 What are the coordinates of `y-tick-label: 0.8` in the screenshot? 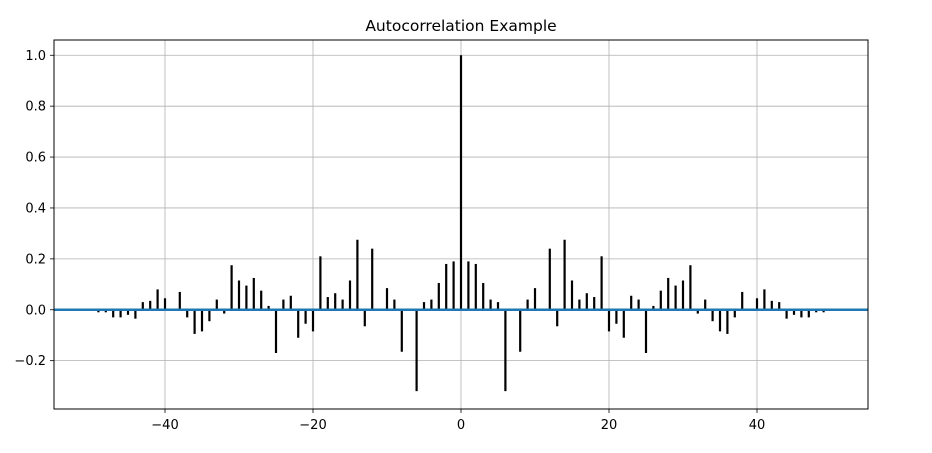 It's located at (35, 107).